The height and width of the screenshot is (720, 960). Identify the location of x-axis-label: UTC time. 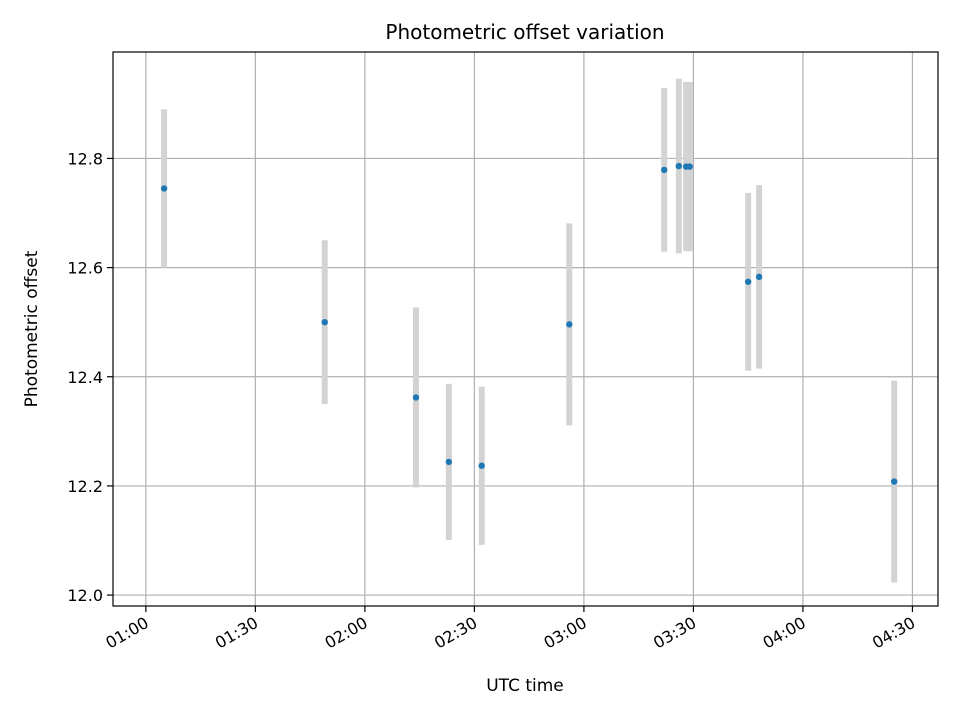
(525, 686).